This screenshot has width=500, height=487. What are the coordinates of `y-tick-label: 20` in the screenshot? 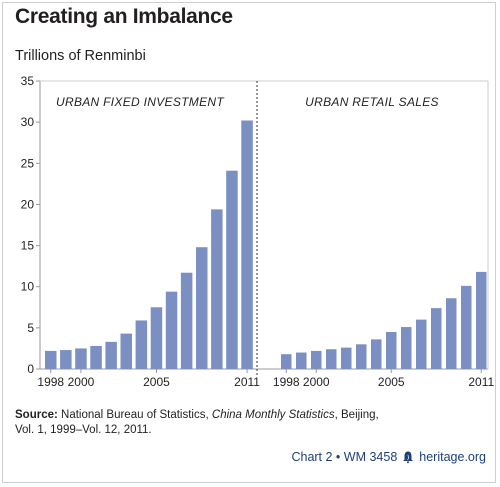 It's located at (28, 204).